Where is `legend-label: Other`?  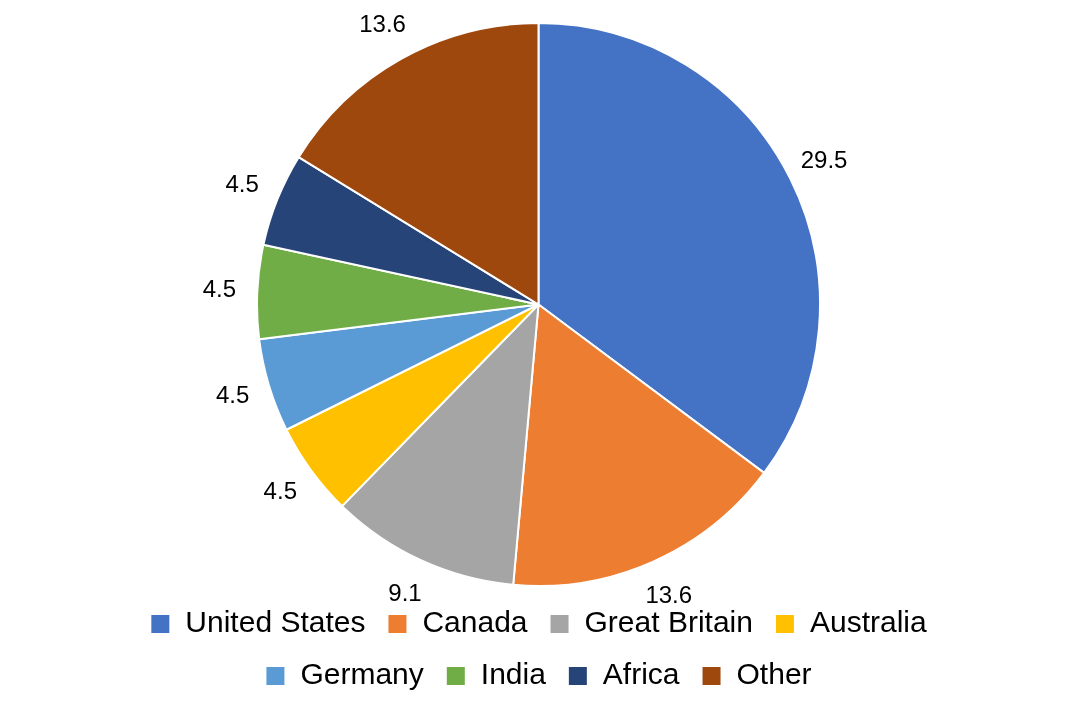 legend-label: Other is located at coordinates (774, 674).